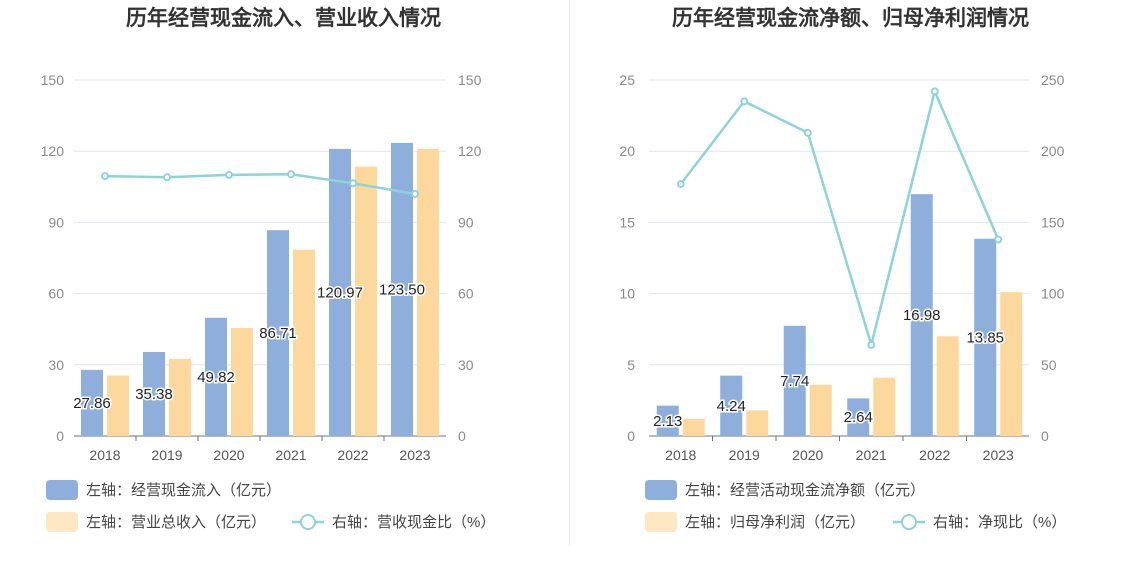  Describe the element at coordinates (56, 294) in the screenshot. I see `y-left-tick-label: 60` at that location.